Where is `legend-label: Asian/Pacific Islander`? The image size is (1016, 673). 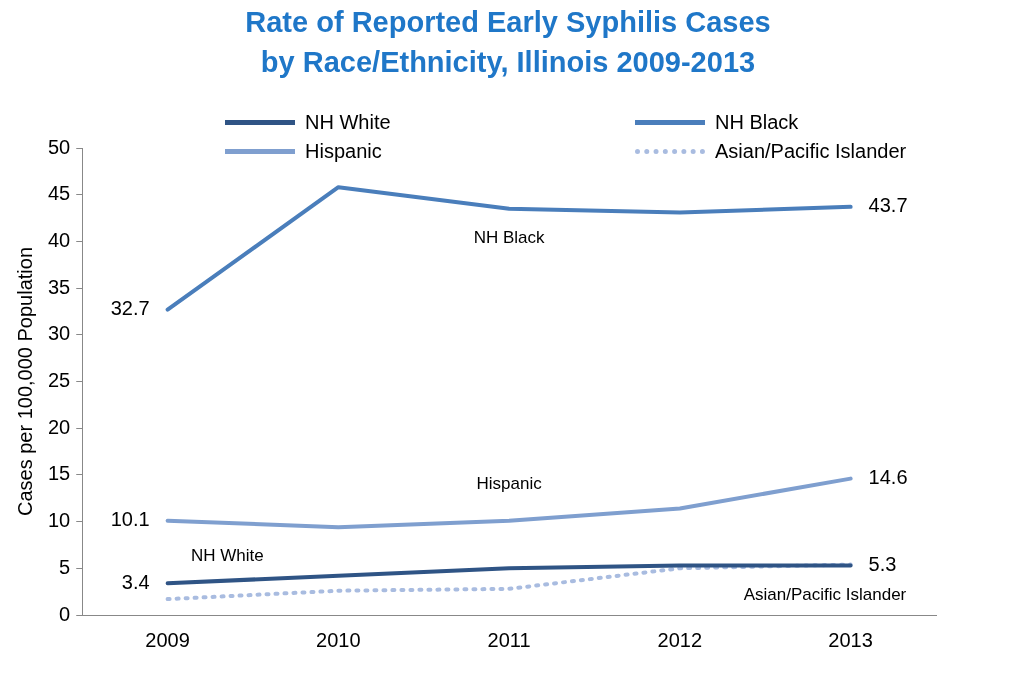
legend-label: Asian/Pacific Islander is located at coordinates (811, 151).